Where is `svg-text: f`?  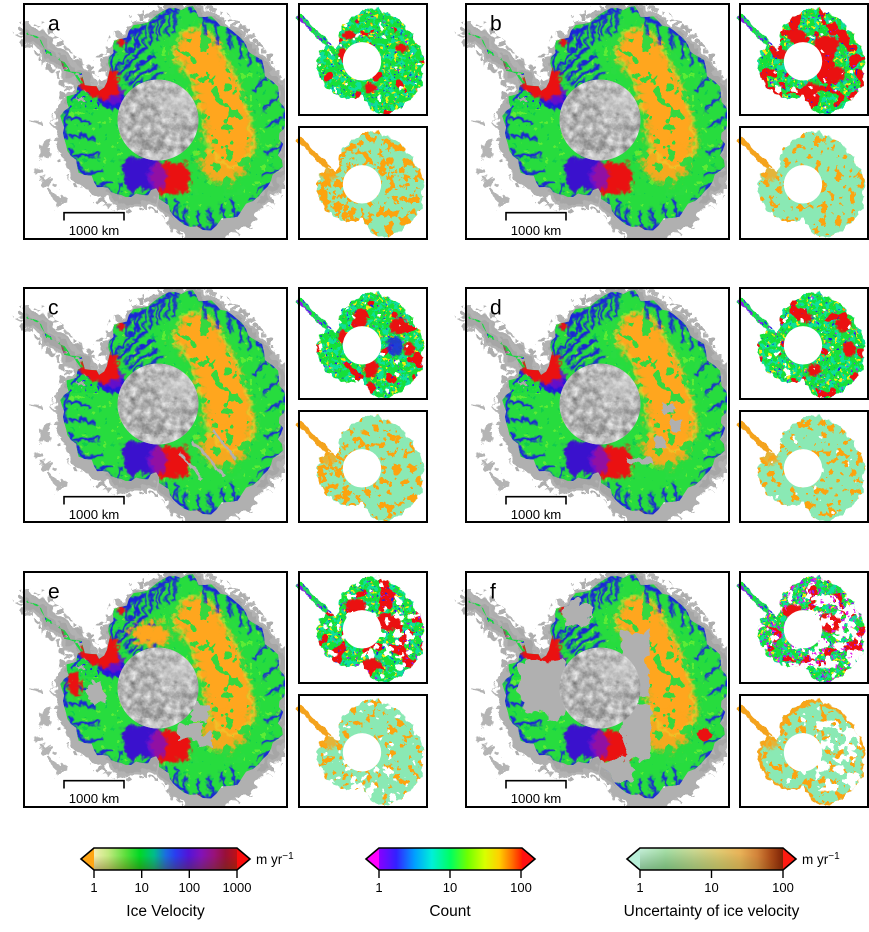
svg-text: f is located at coordinates (493, 592).